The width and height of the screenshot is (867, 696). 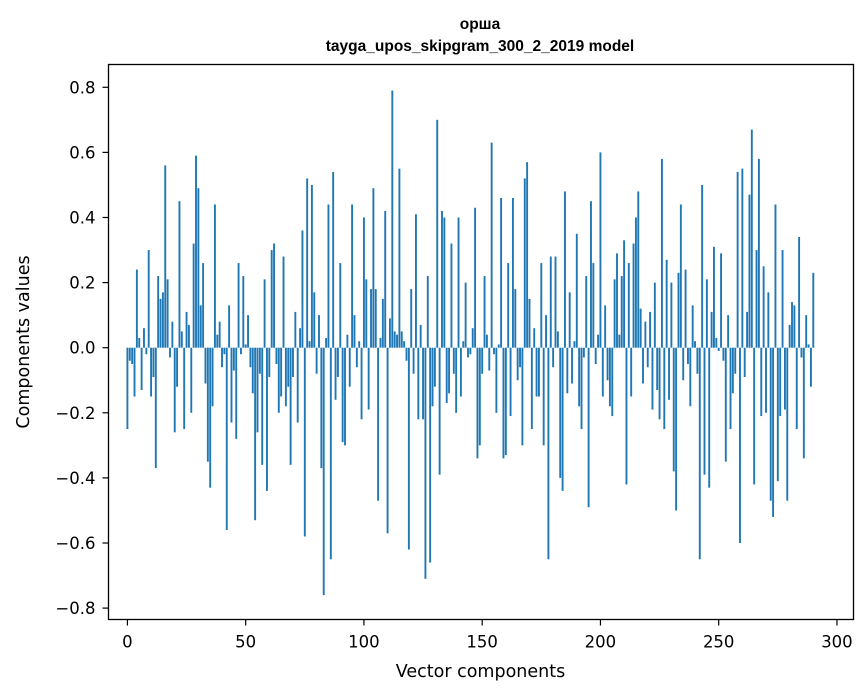 What do you see at coordinates (245, 642) in the screenshot?
I see `x-tick-label: 50` at bounding box center [245, 642].